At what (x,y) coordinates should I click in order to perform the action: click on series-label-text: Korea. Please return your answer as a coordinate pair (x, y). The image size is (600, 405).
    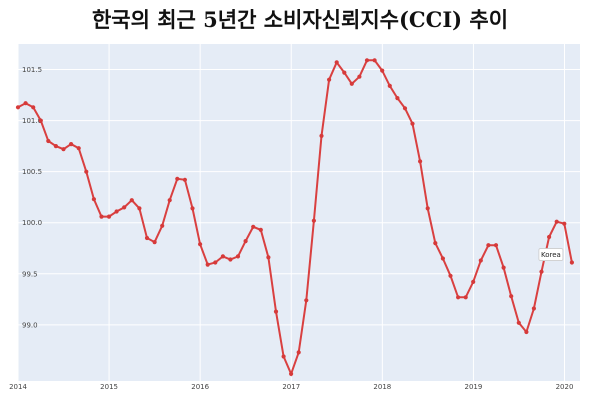
    Looking at the image, I should click on (551, 255).